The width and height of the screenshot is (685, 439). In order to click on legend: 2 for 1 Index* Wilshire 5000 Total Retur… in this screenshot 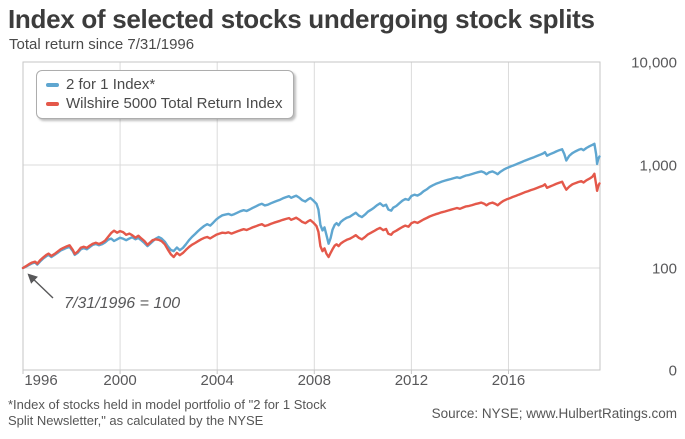, I will do `click(165, 94)`.